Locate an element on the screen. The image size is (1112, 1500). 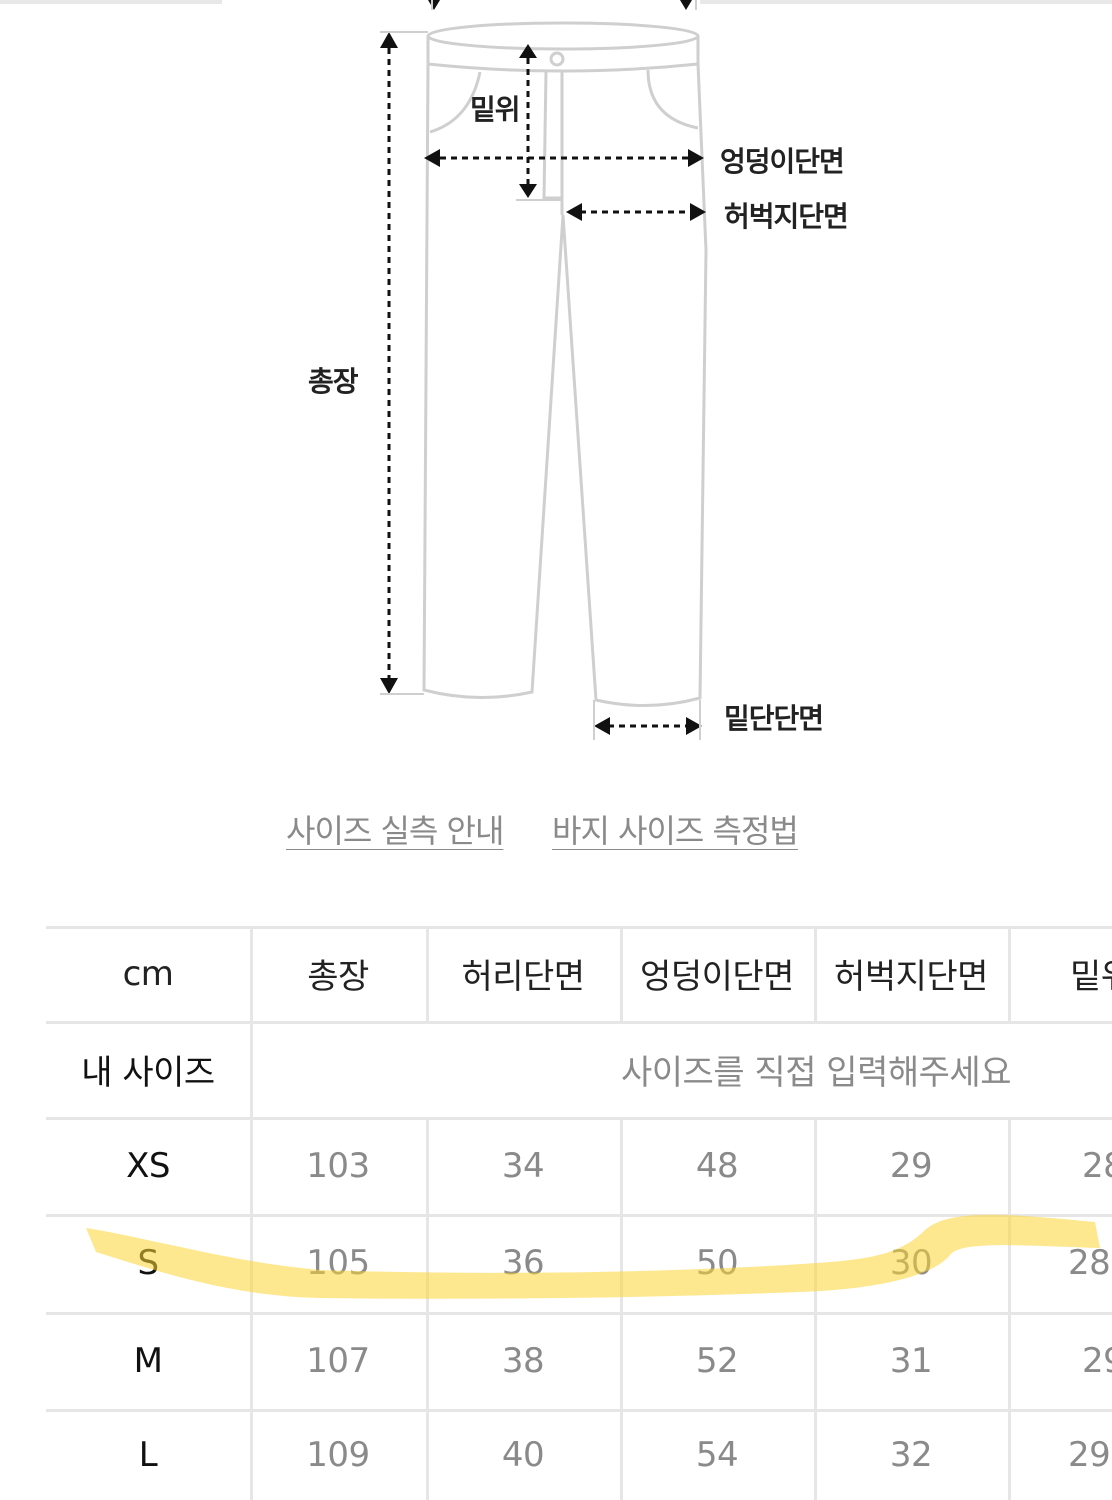
header-rise: 밑위 is located at coordinates (1091, 977).